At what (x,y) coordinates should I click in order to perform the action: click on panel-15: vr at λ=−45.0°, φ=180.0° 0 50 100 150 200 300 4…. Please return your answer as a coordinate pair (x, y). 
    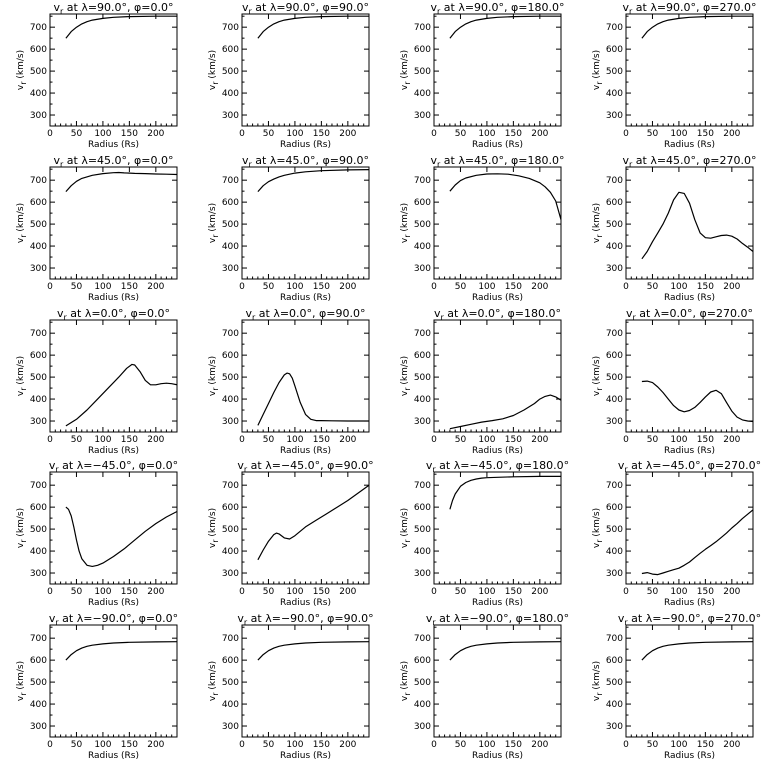
    Looking at the image, I should click on (484, 533).